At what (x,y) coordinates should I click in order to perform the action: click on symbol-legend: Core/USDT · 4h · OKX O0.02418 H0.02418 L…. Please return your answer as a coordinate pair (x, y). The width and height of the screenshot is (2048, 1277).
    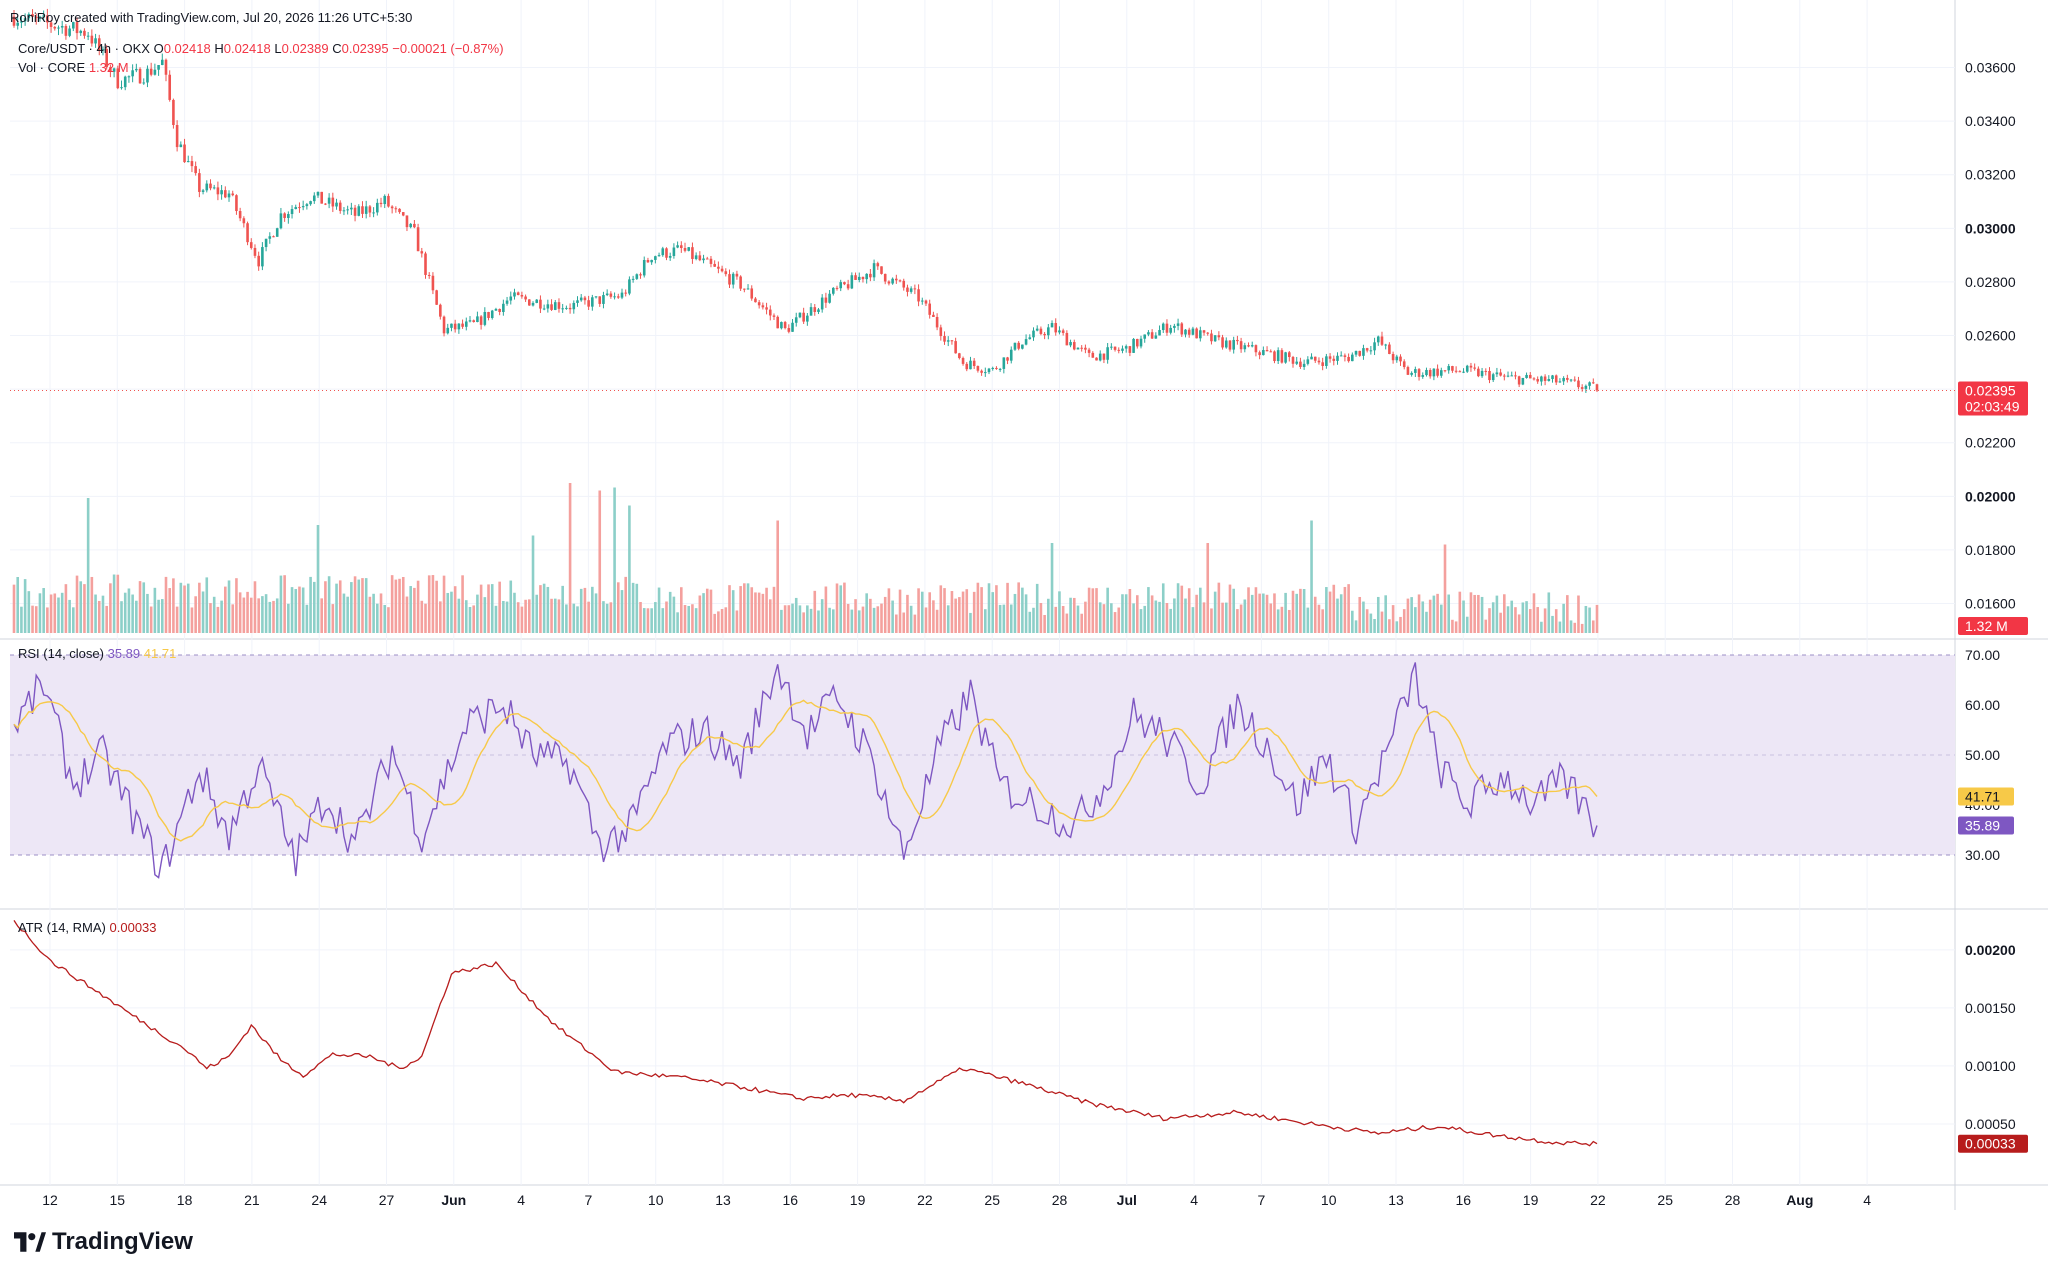
    Looking at the image, I should click on (261, 48).